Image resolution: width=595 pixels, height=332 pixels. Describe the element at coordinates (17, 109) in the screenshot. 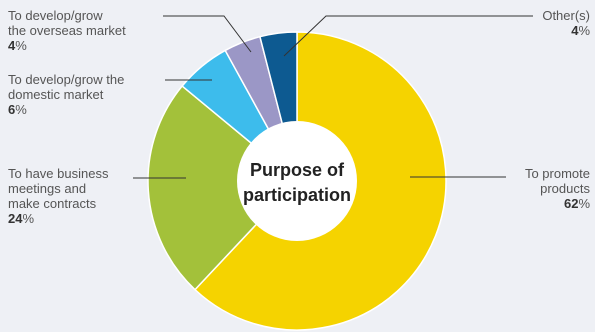

I see `slice-value-3: 6%` at that location.